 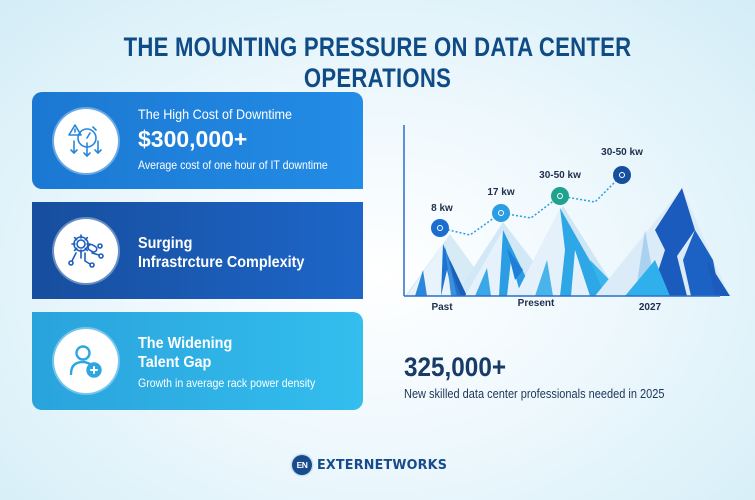 I want to click on x-axis-label: 2027, so click(x=650, y=307).